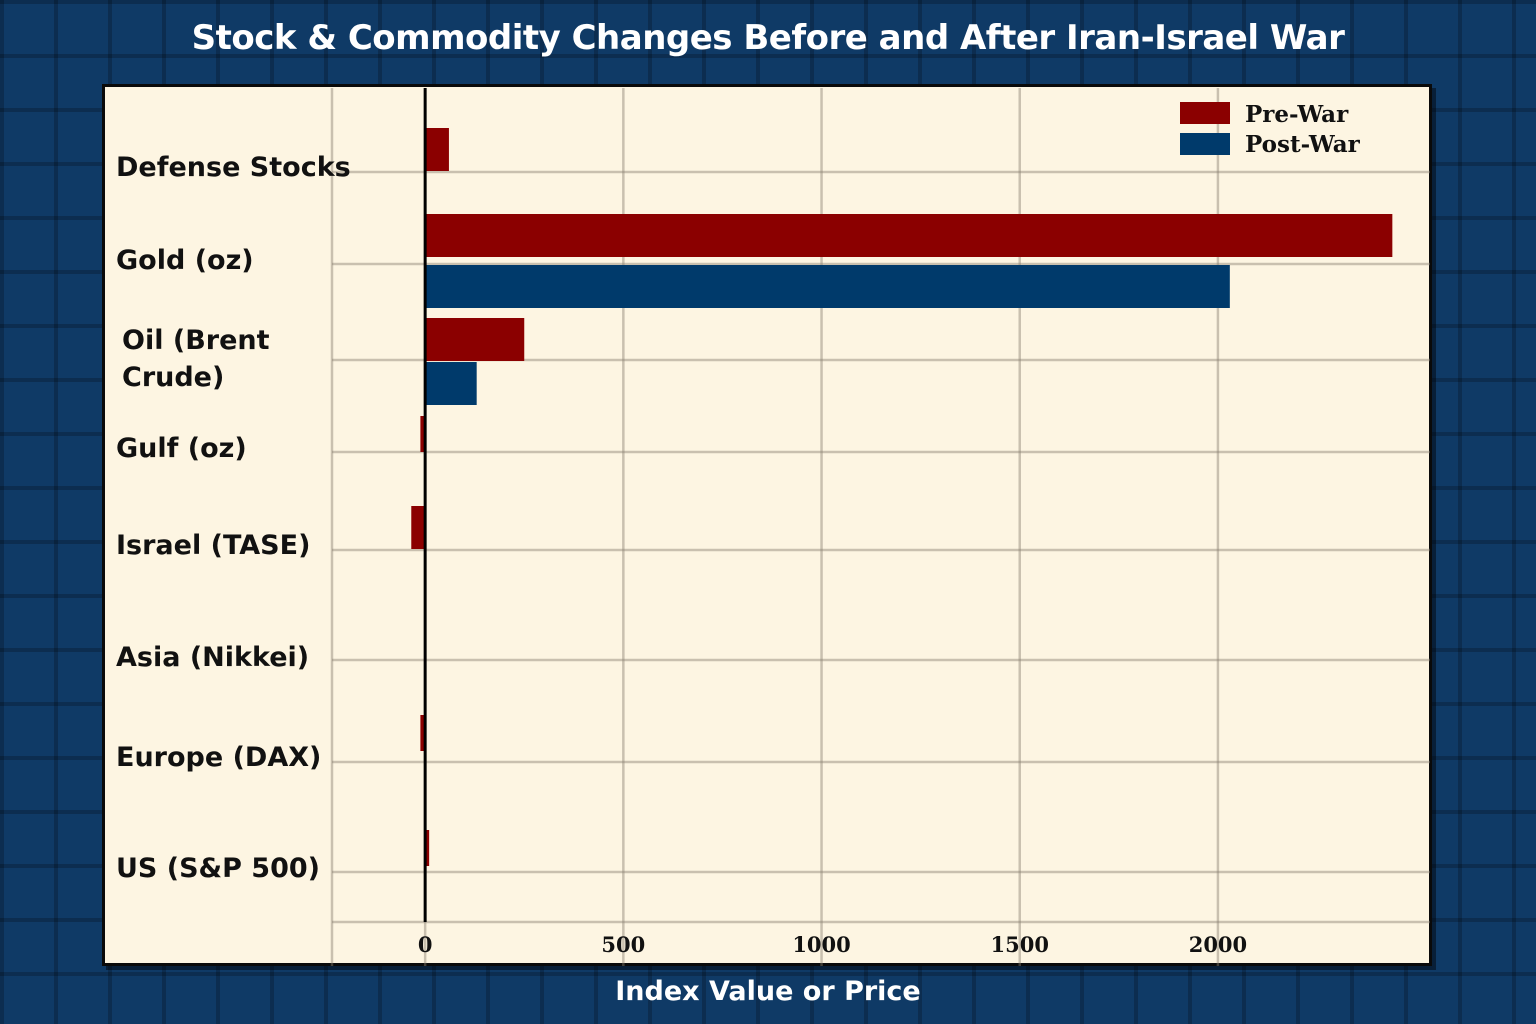 The height and width of the screenshot is (1024, 1536). Describe the element at coordinates (212, 657) in the screenshot. I see `category-label: Asia (Nikkei)` at that location.